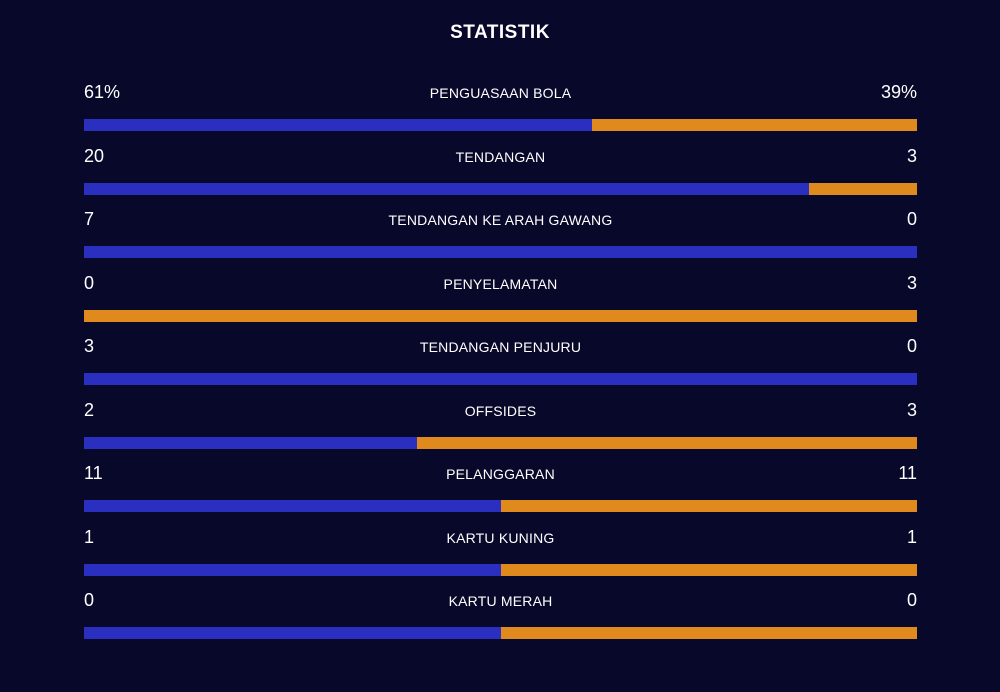 The width and height of the screenshot is (1000, 692). I want to click on home-value: 3, so click(89, 346).